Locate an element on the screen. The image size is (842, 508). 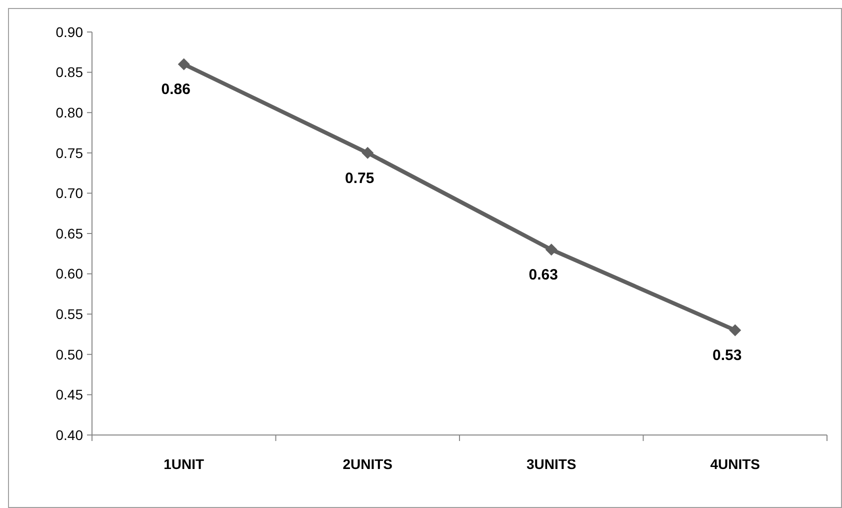
y-tick-label: 0.80 is located at coordinates (70, 112).